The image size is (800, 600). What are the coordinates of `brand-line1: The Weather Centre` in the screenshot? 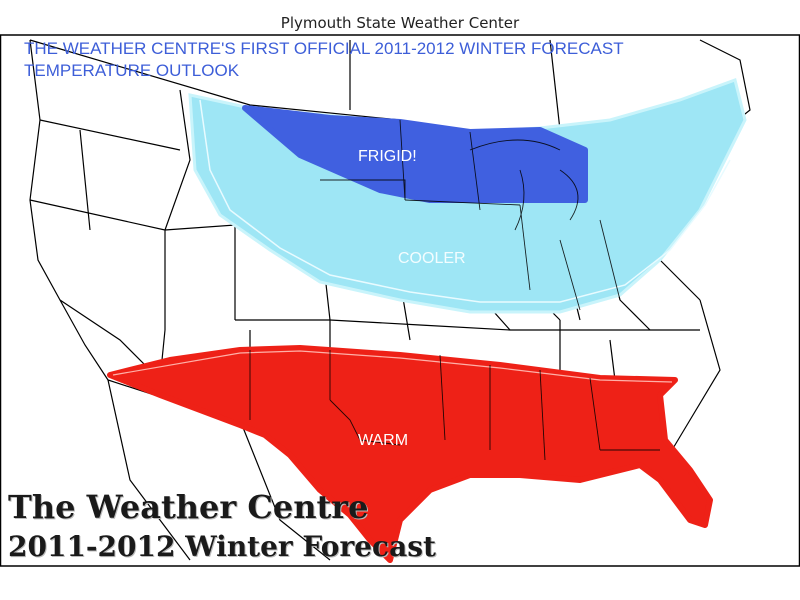 It's located at (188, 507).